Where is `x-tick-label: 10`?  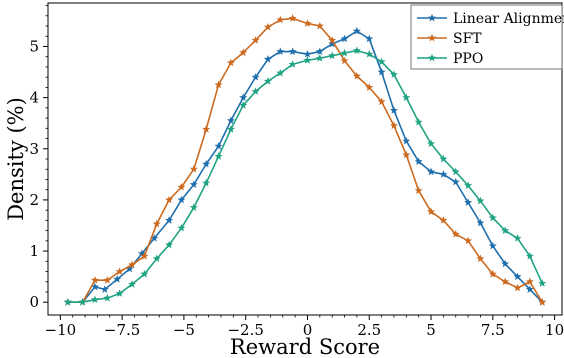
x-tick-label: 10 is located at coordinates (554, 330).